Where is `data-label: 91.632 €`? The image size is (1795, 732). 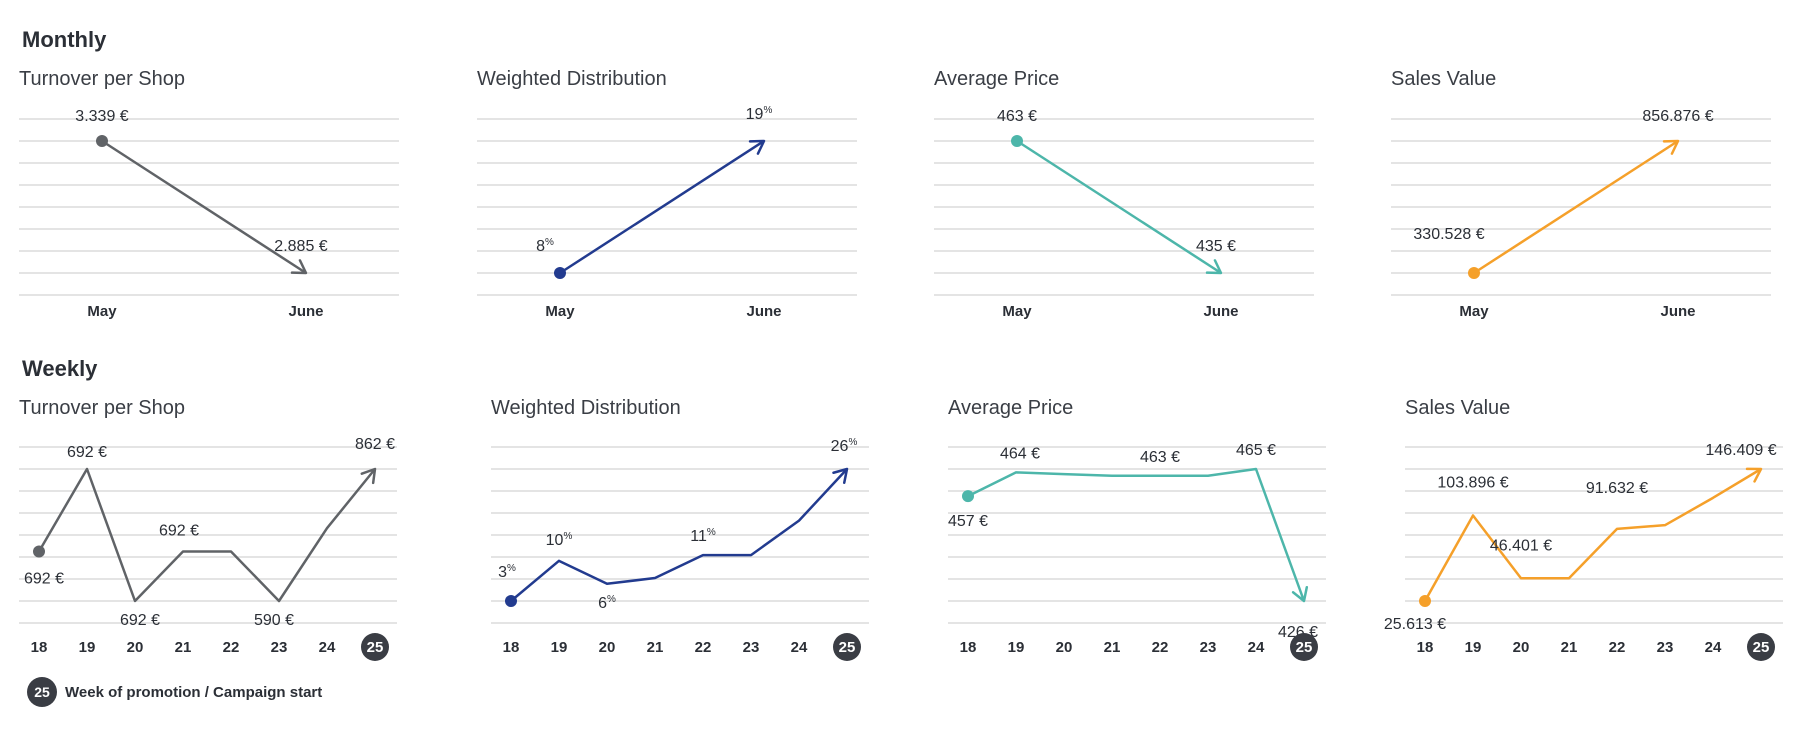 data-label: 91.632 € is located at coordinates (1617, 488).